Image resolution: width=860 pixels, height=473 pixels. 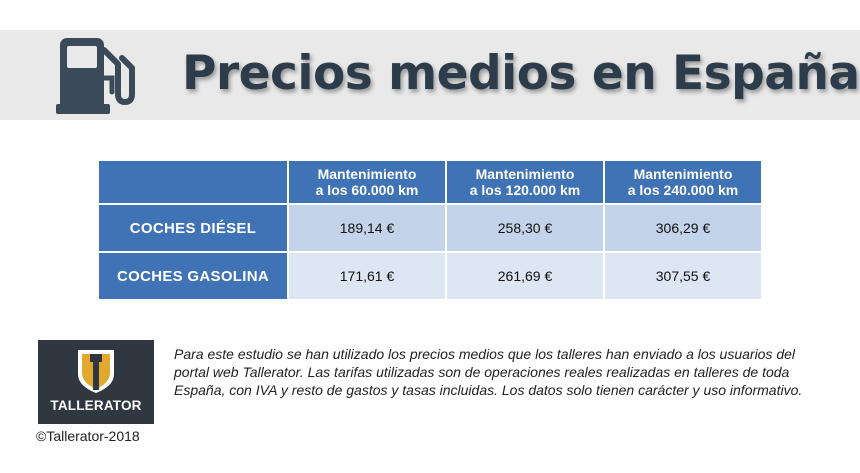 I want to click on column-header-120000: Mantenimiento a los 120.000 km, so click(x=525, y=182).